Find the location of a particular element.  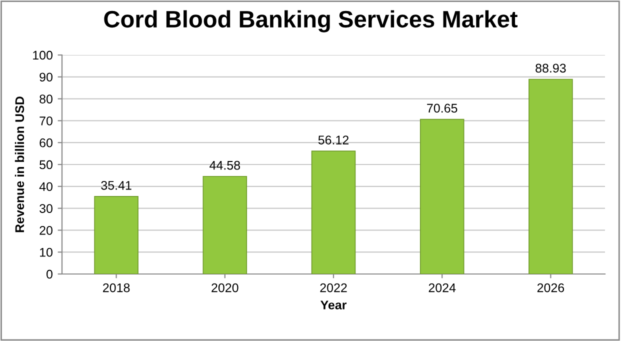

y-tick-label: 20 is located at coordinates (46, 230).